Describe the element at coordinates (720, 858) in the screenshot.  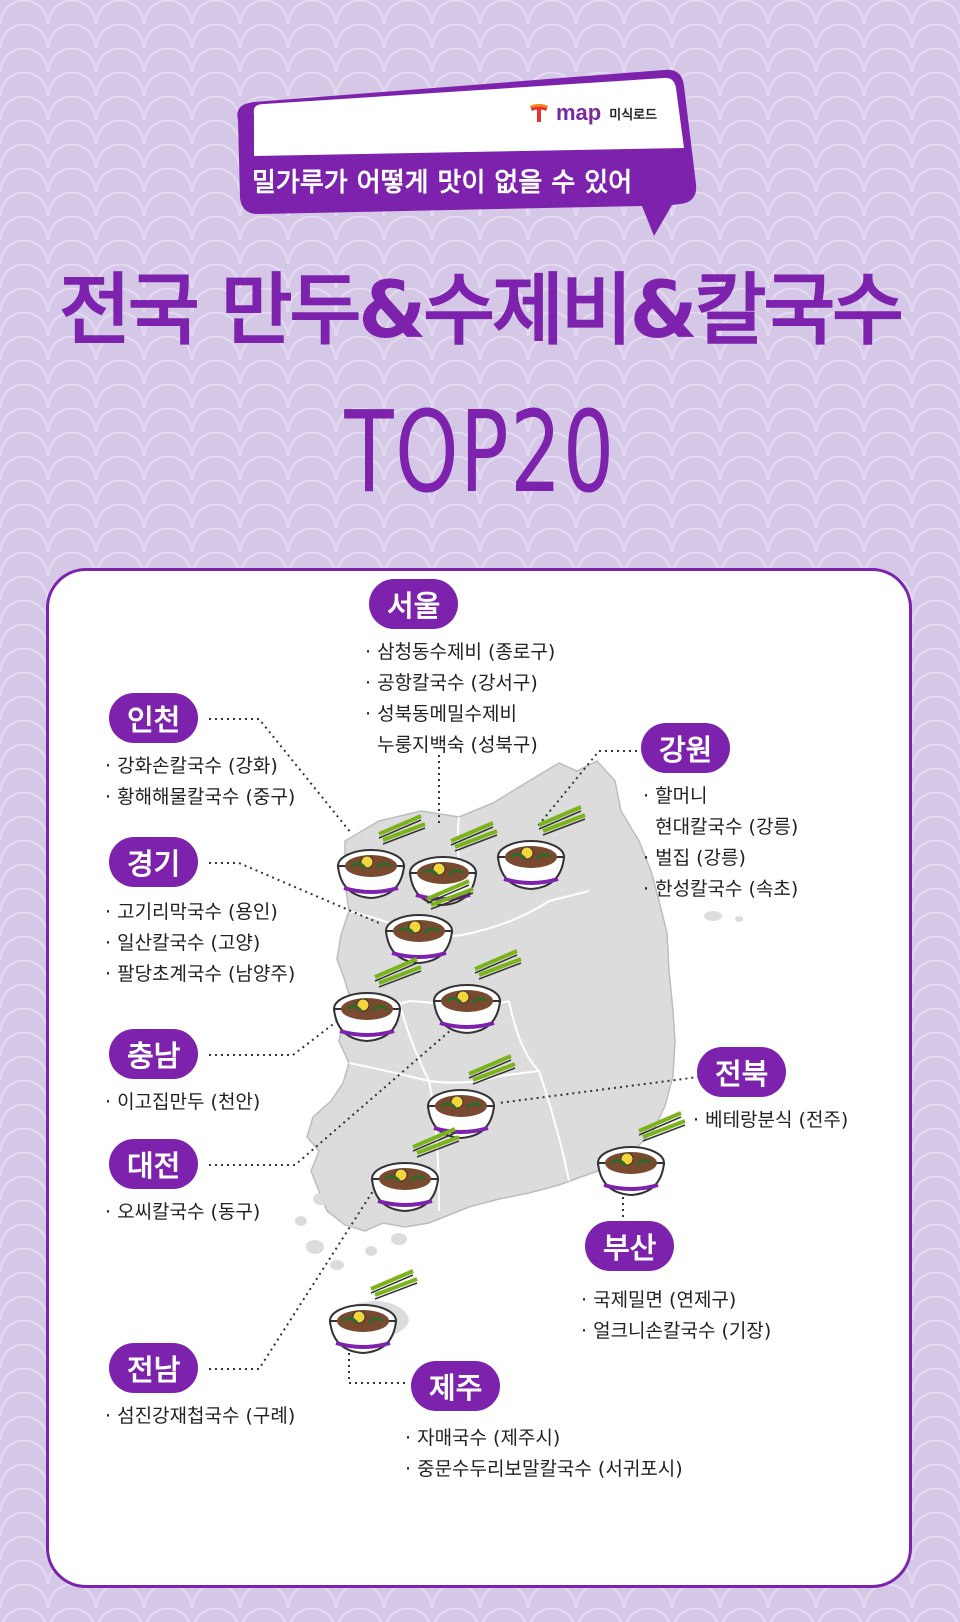
I see `list-item: 벌집 (강릉)` at that location.